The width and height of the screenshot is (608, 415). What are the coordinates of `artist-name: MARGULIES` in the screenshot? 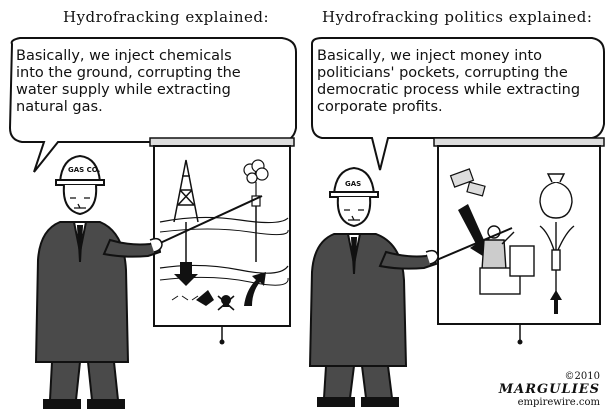 It's located at (549, 389).